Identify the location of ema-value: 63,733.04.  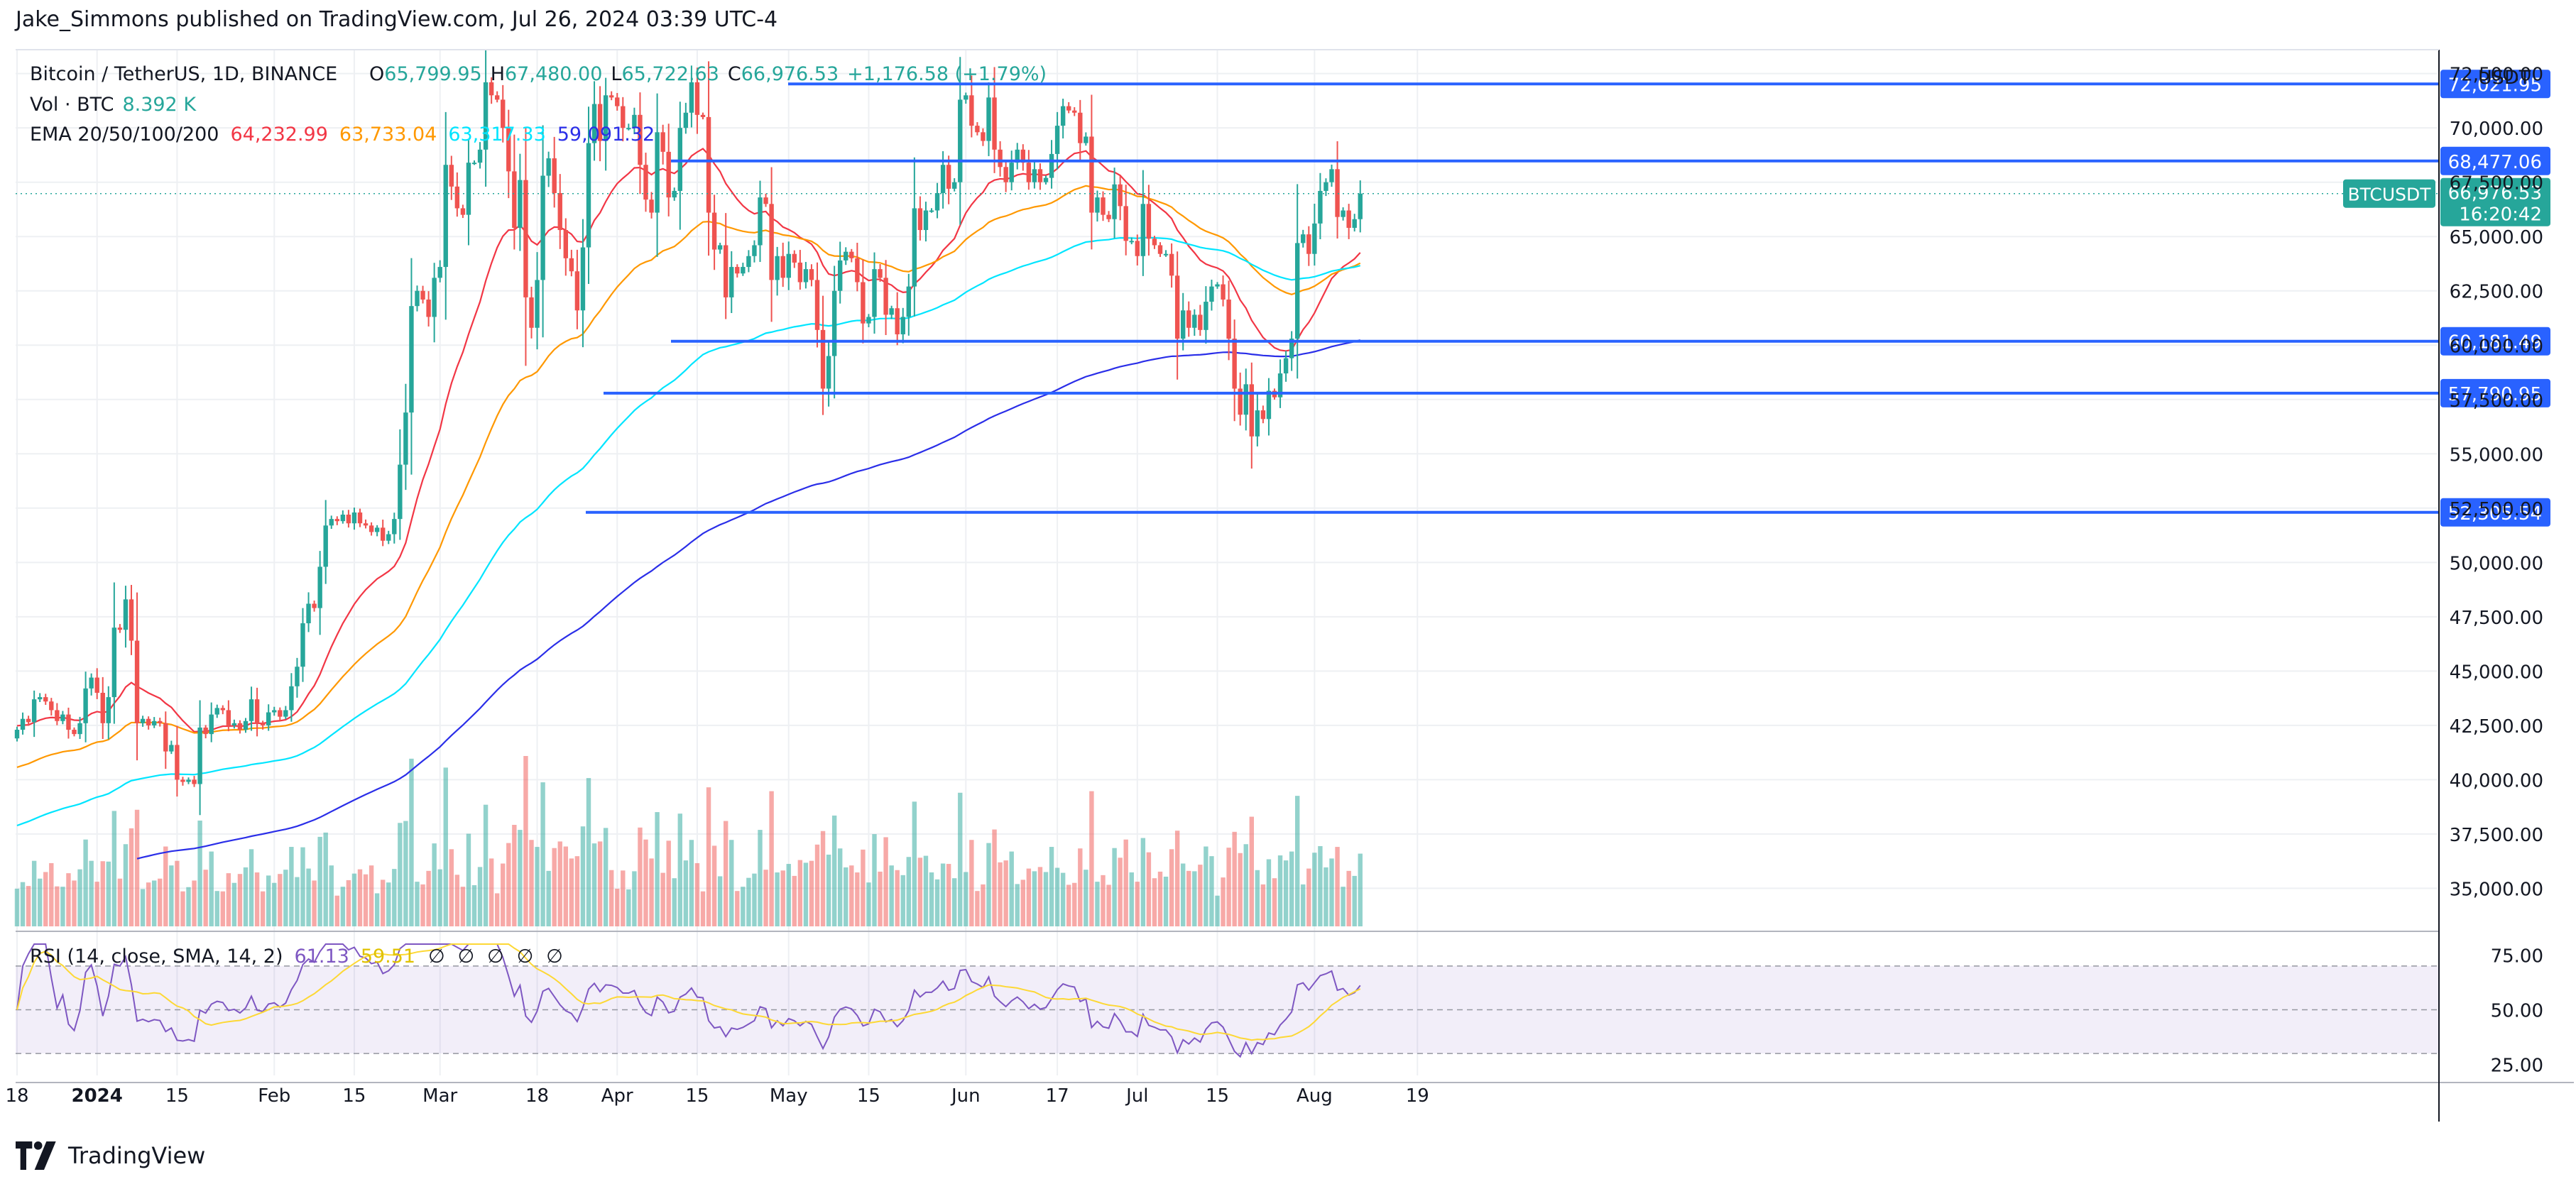
(388, 135).